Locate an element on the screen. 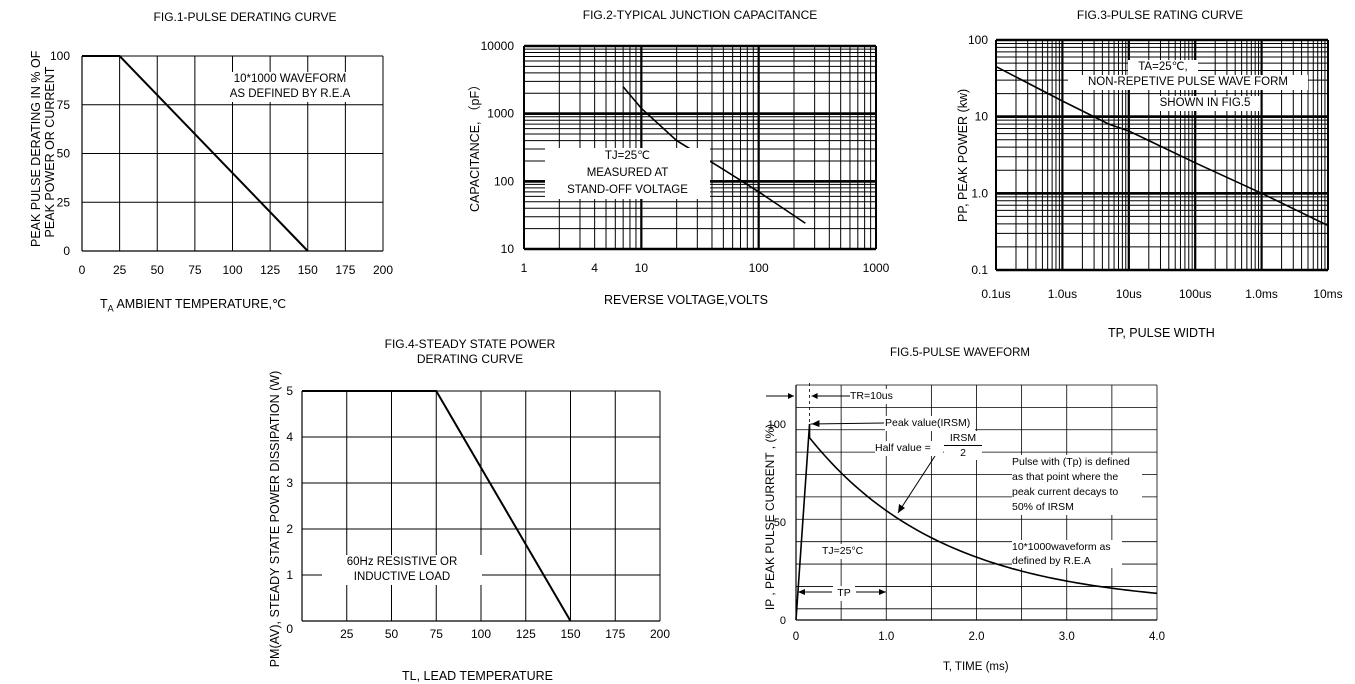  fig5-half-fraction: IRSM 2 is located at coordinates (963, 445).